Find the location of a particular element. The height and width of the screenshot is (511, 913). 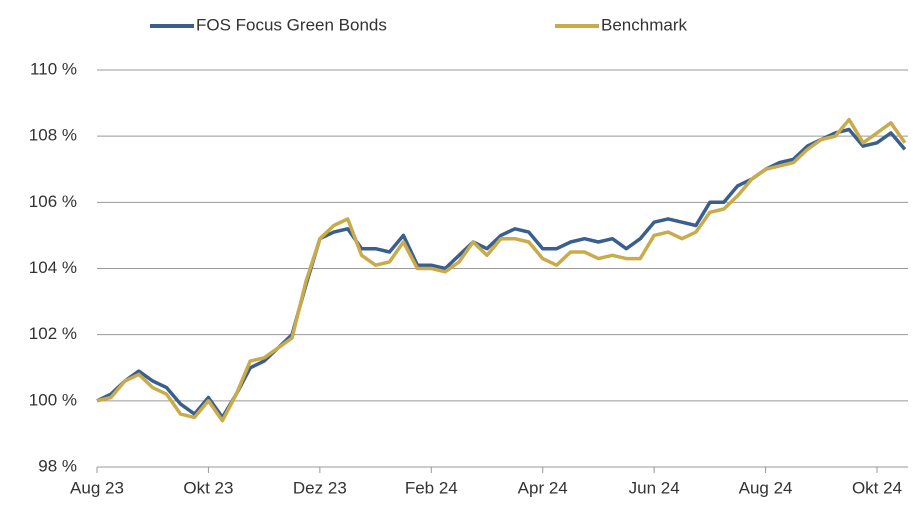

x-tick-label: Aug 23 is located at coordinates (97, 487).